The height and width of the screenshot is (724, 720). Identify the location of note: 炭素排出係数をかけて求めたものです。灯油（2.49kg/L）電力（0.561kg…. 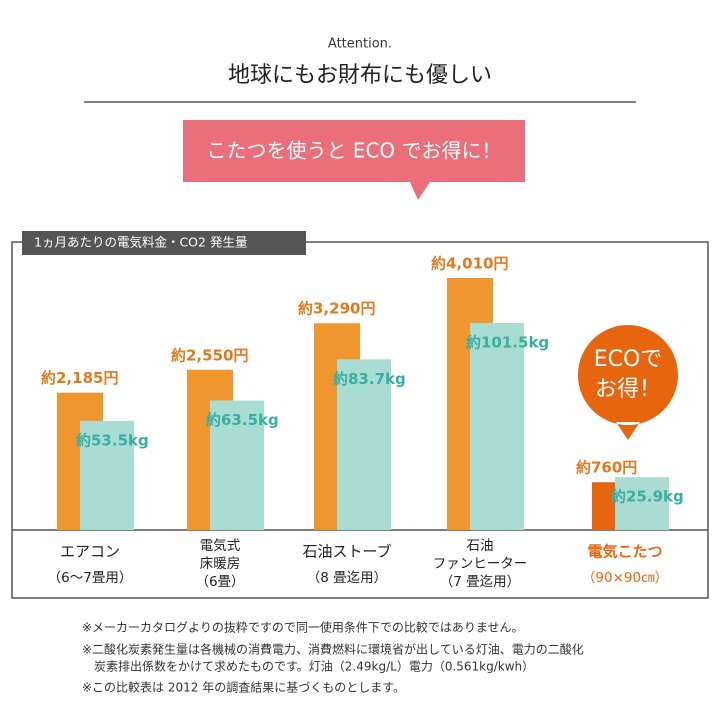
(314, 666).